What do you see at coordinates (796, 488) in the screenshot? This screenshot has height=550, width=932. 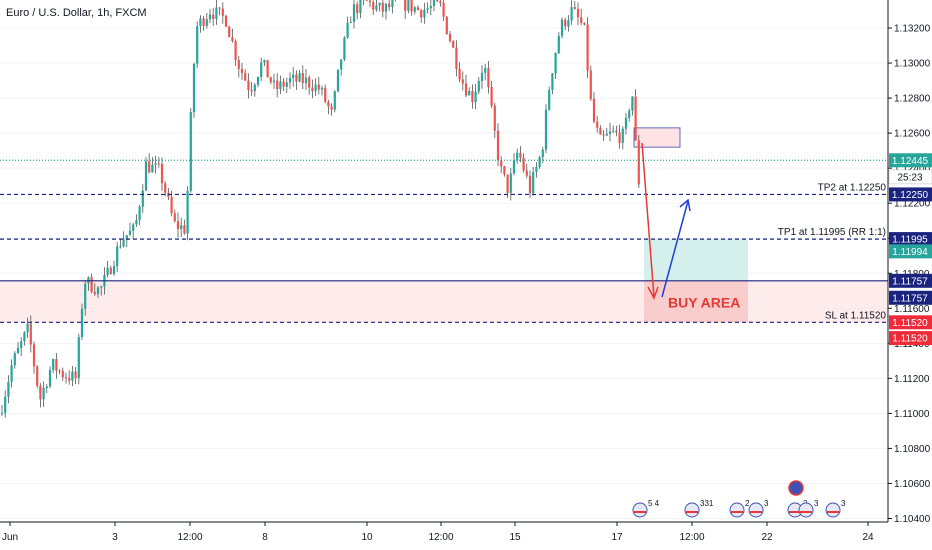 I see `event-upcoming-icon` at bounding box center [796, 488].